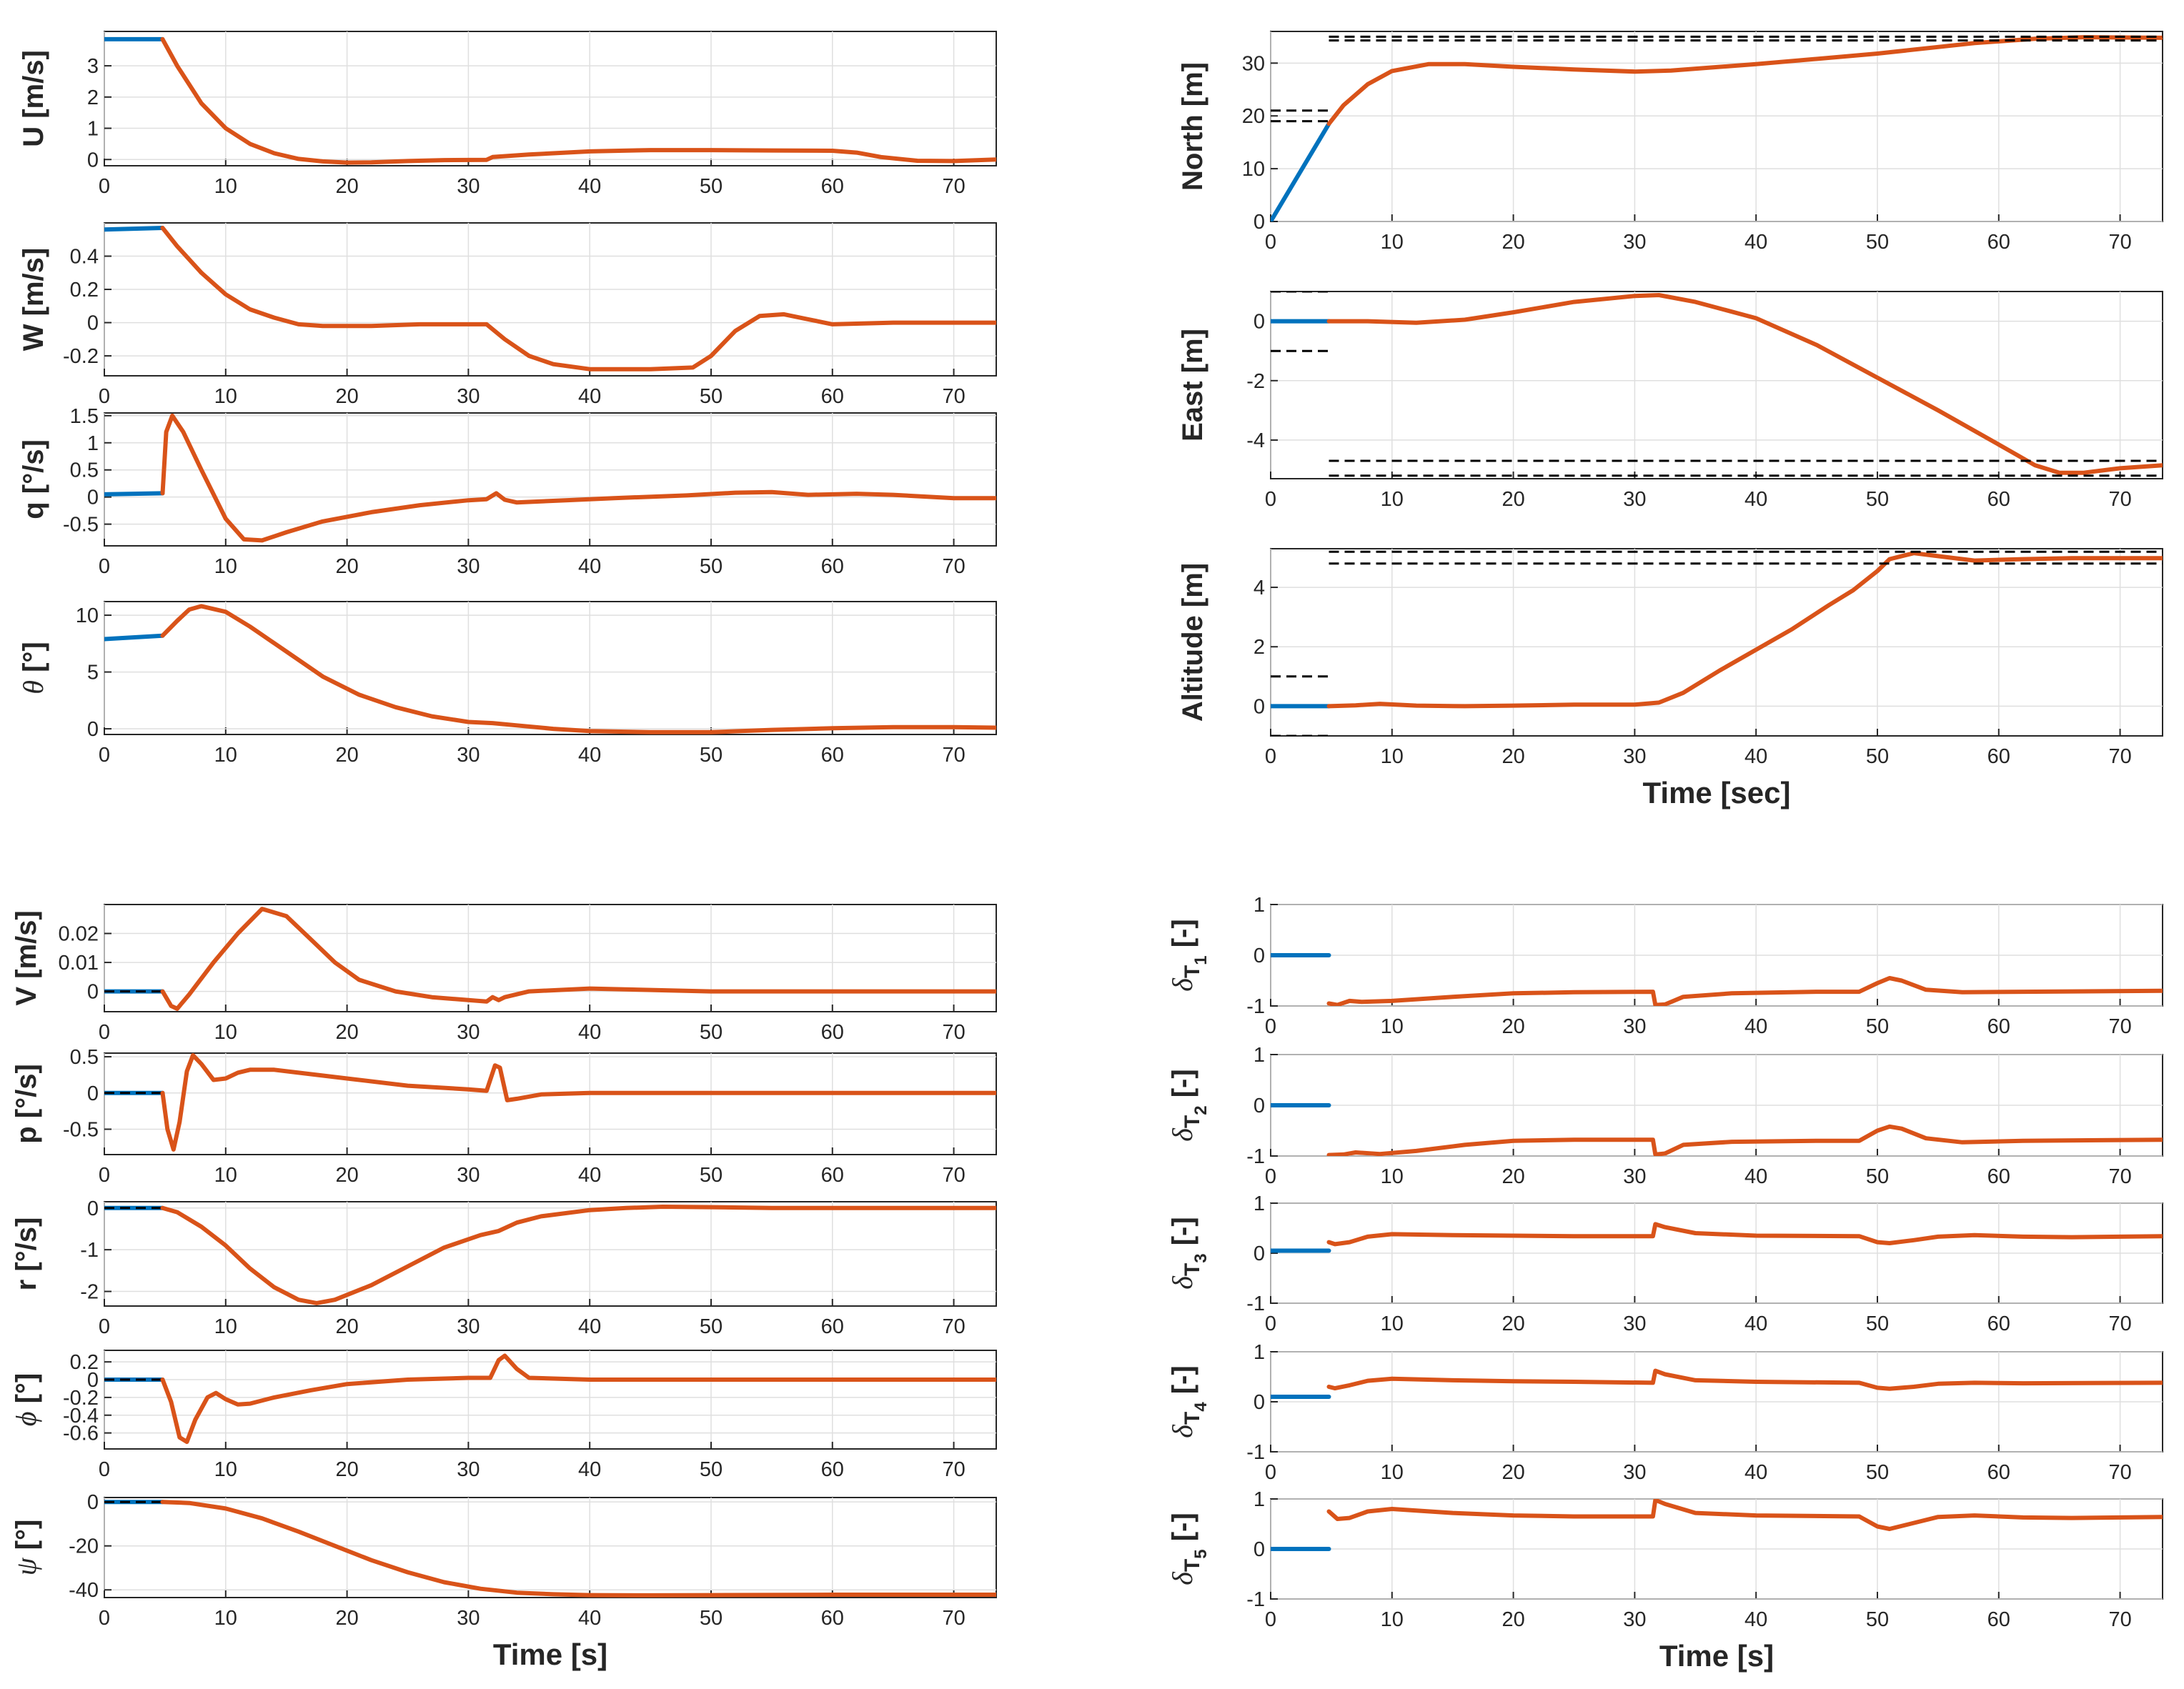 The image size is (2184, 1689). Describe the element at coordinates (1744, 1140) in the screenshot. I see `series-line-post-dT2` at that location.